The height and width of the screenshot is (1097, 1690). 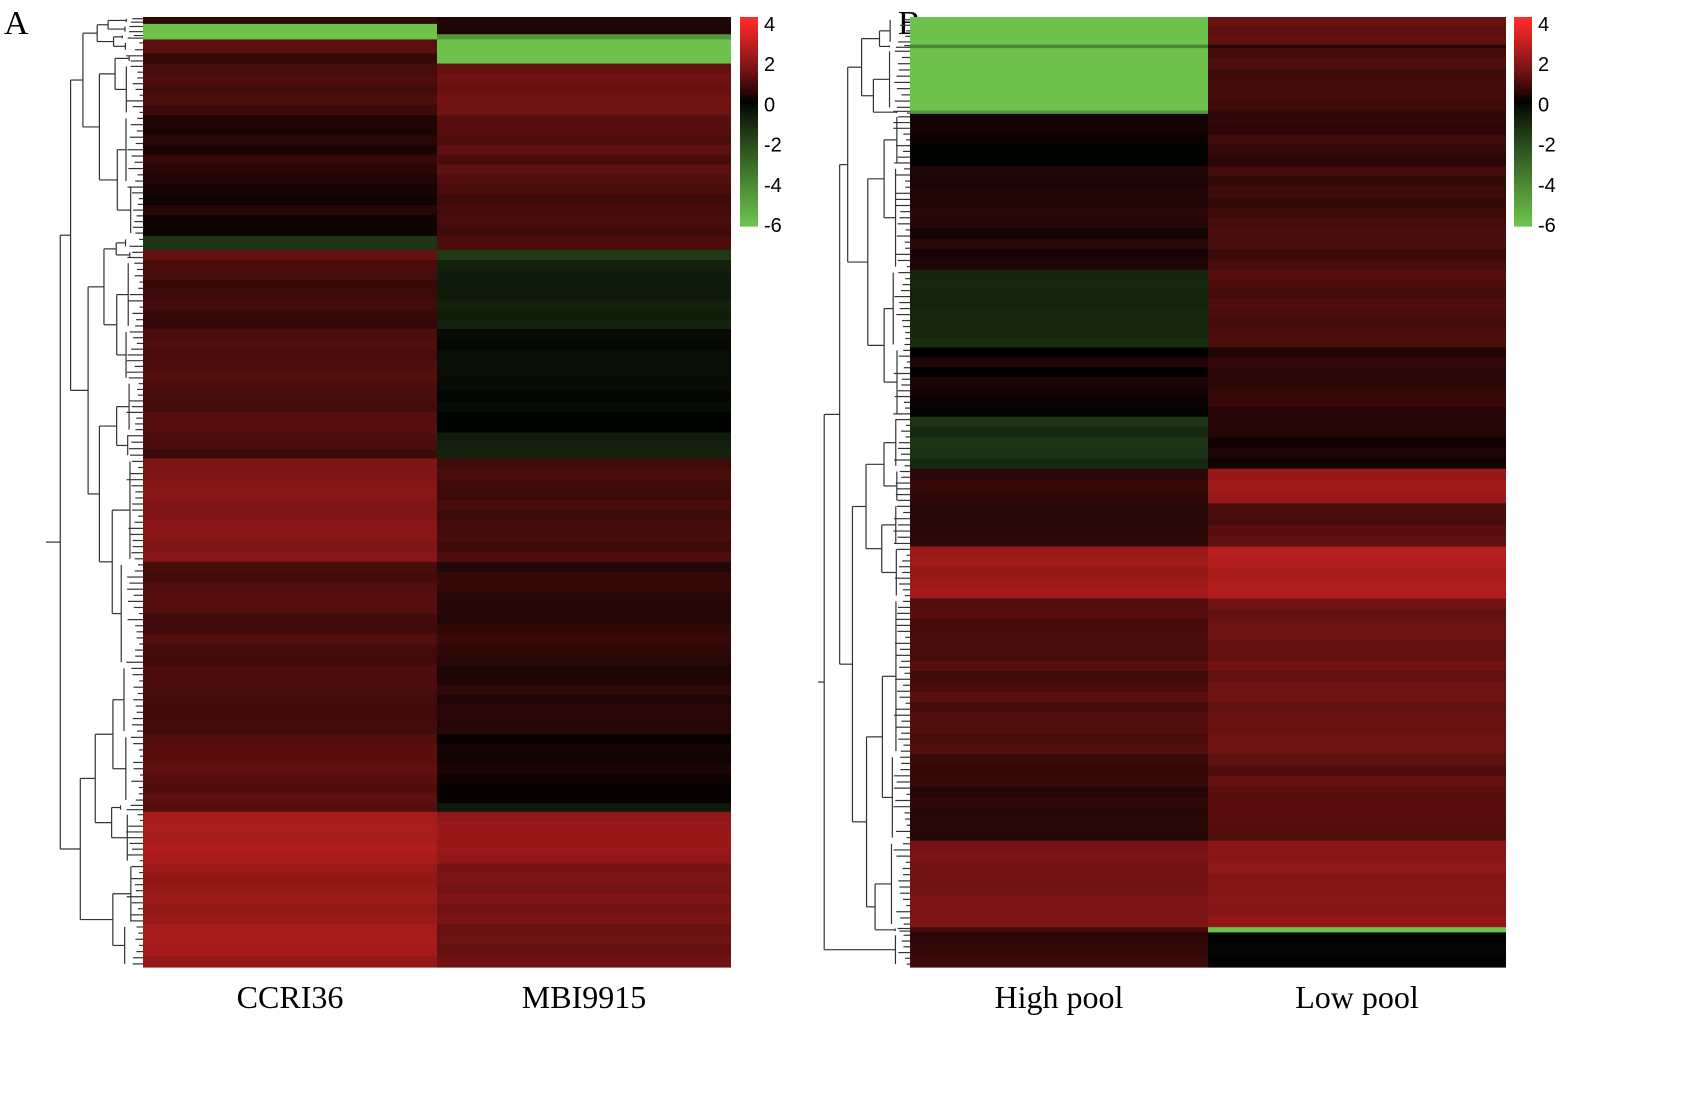 I want to click on panel-a-label: A, so click(x=16, y=23).